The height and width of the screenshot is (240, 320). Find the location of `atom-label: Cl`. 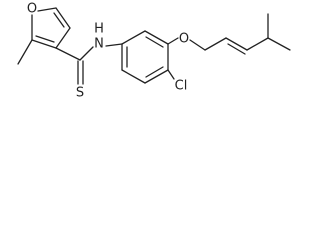

atom-label: Cl is located at coordinates (181, 86).